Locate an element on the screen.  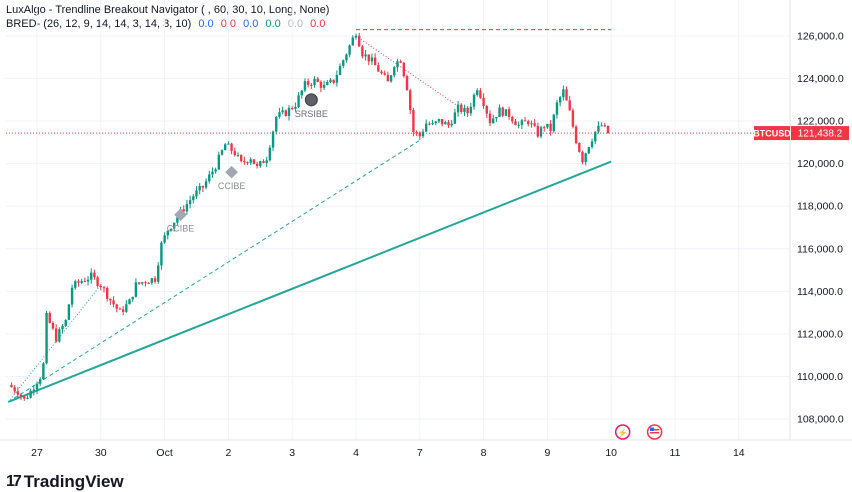
trendline-red-dotted is located at coordinates (407, 71).